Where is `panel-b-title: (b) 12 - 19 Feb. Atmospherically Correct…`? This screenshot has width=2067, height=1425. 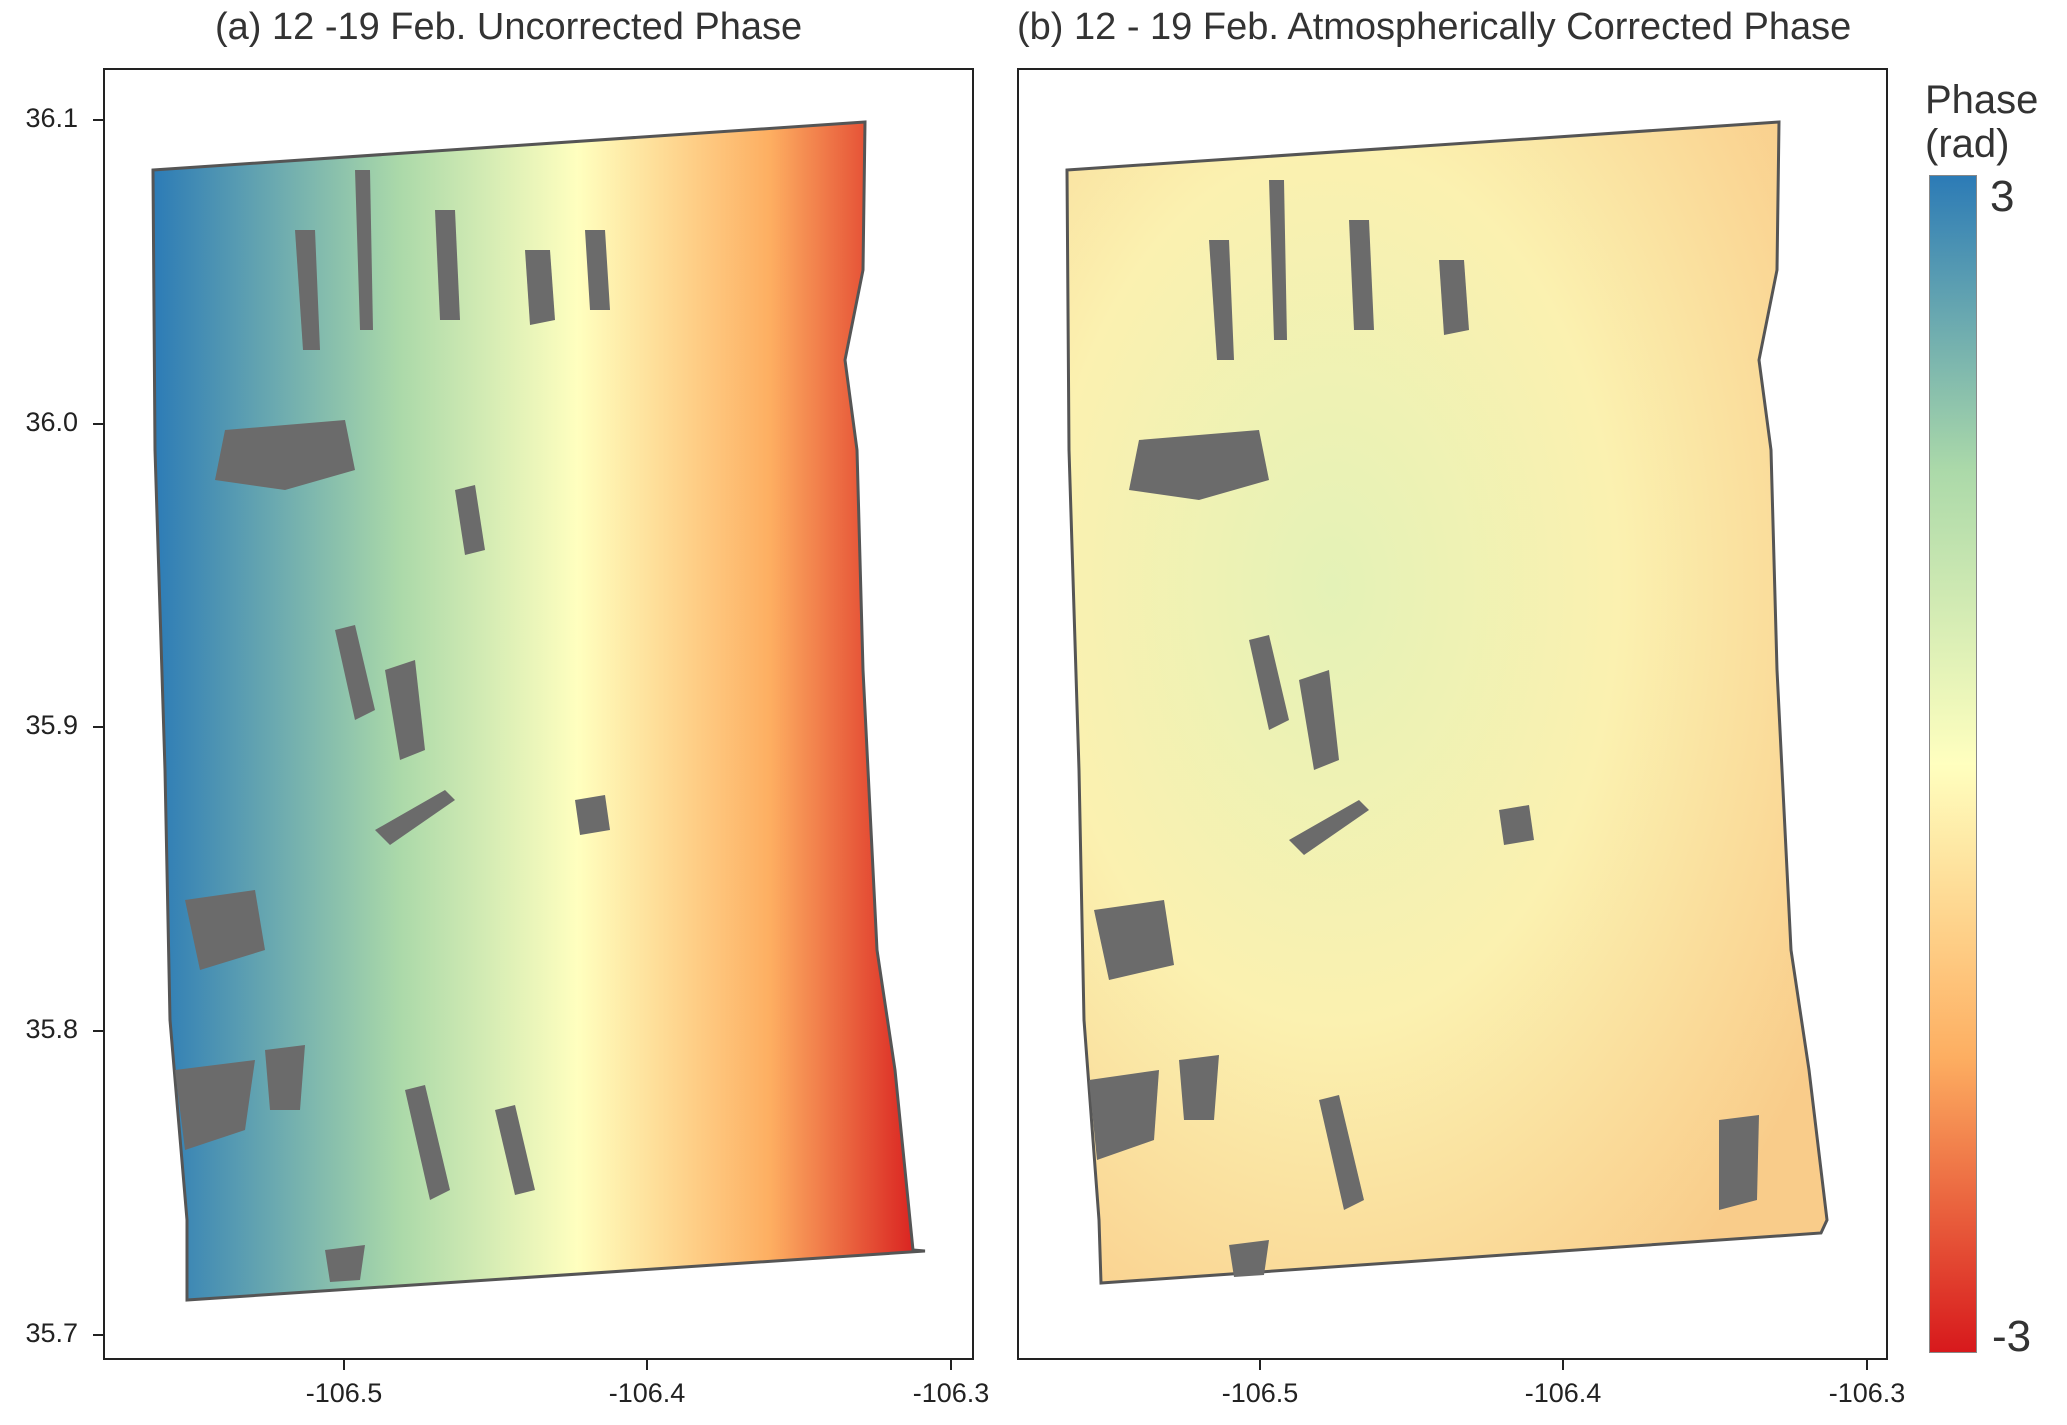
panel-b-title: (b) 12 - 19 Feb. Atmospherically Correct… is located at coordinates (1434, 27).